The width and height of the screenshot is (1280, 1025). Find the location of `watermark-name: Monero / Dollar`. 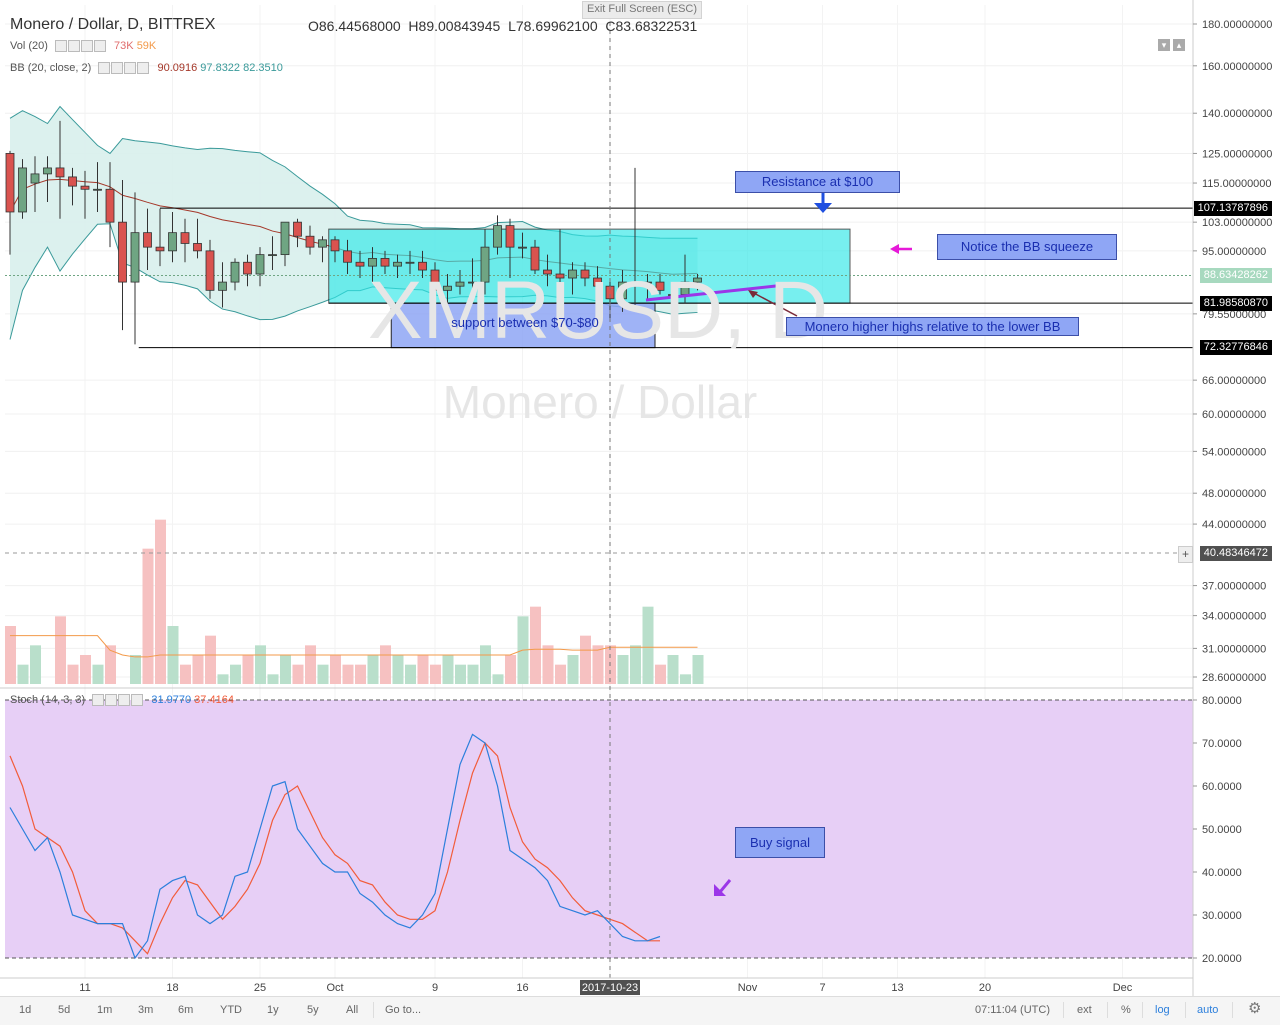

watermark-name: Monero / Dollar is located at coordinates (600, 402).